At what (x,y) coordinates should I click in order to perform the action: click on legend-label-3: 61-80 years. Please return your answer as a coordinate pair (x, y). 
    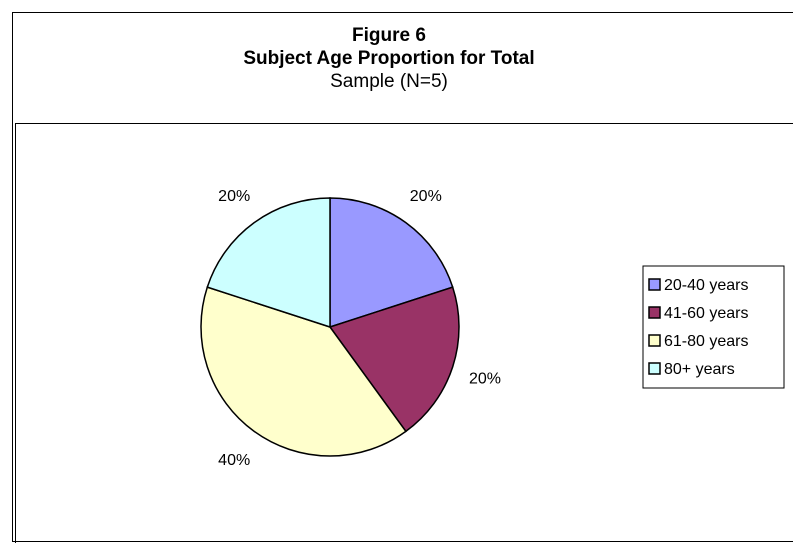
    Looking at the image, I should click on (706, 341).